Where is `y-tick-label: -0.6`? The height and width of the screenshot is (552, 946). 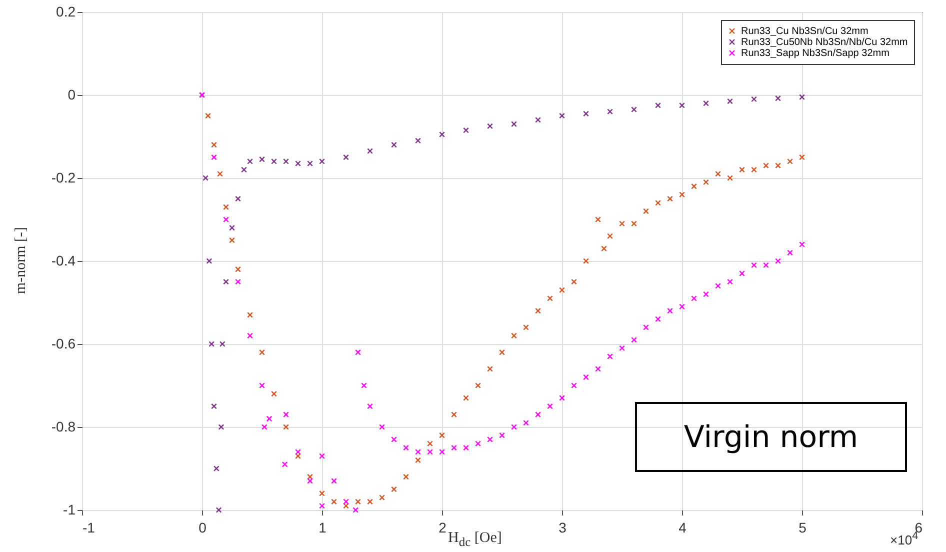 y-tick-label: -0.6 is located at coordinates (63, 344).